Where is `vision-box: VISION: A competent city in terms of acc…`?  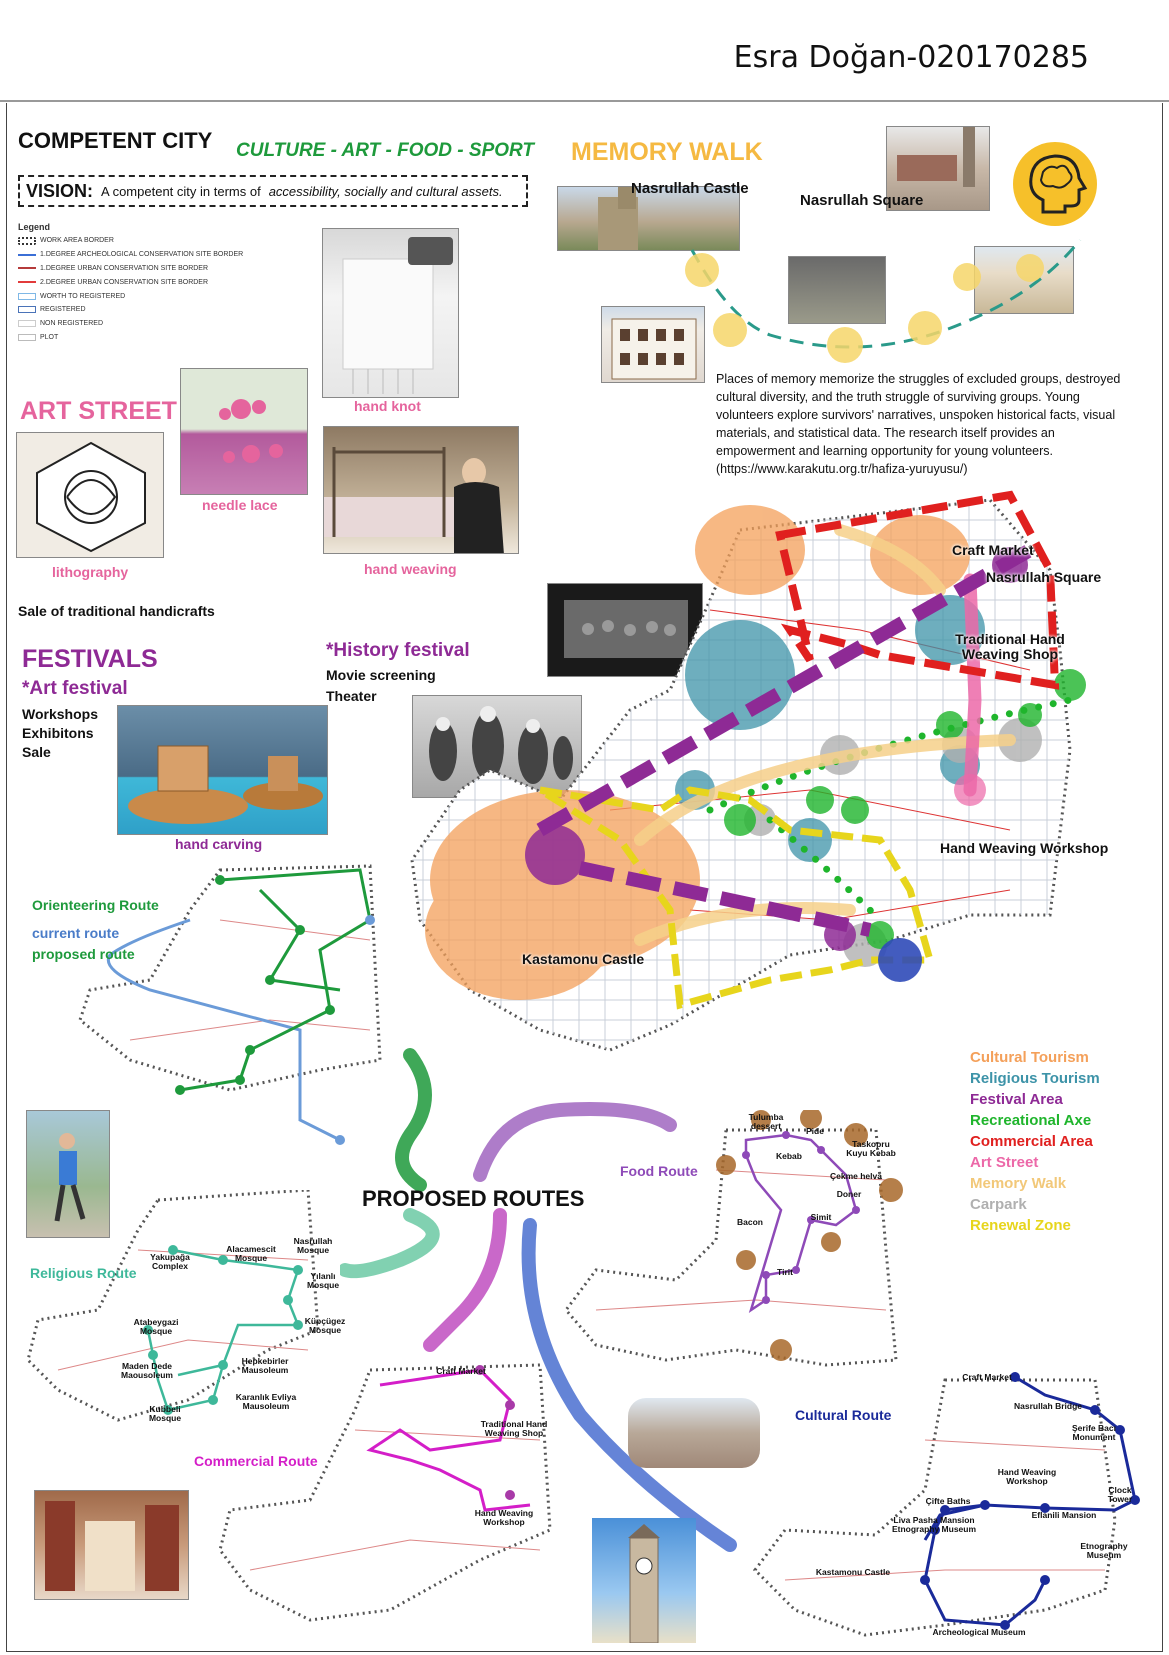
vision-box: VISION: A competent city in terms of acc… is located at coordinates (273, 191).